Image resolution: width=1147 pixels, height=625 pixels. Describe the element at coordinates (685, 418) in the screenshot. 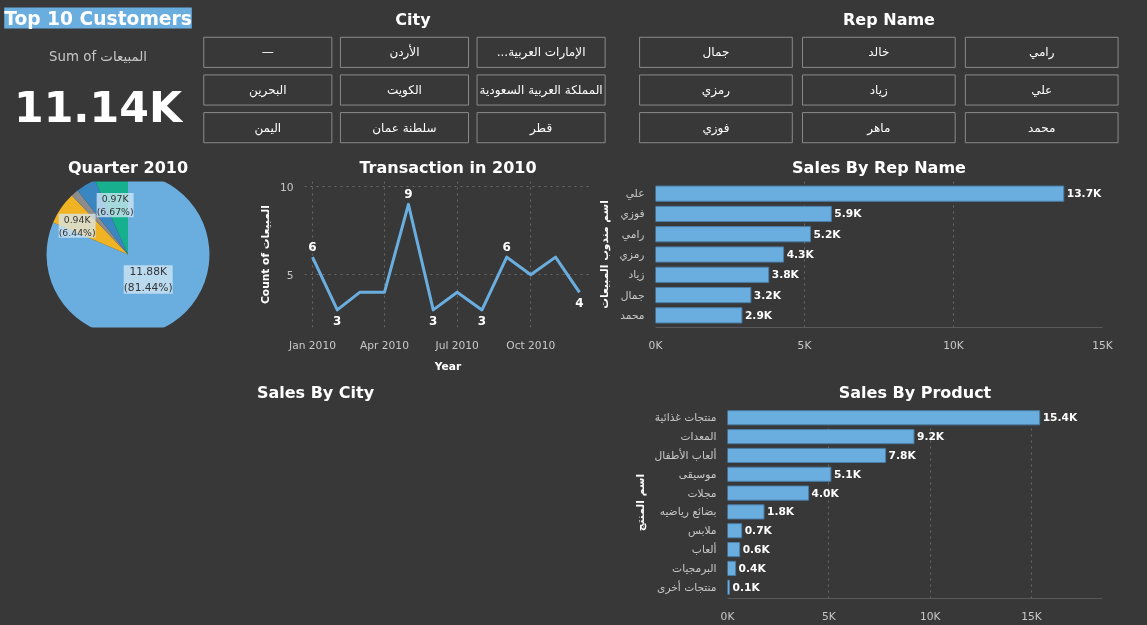

I see `y-tick-label: منتجات غذائية` at that location.